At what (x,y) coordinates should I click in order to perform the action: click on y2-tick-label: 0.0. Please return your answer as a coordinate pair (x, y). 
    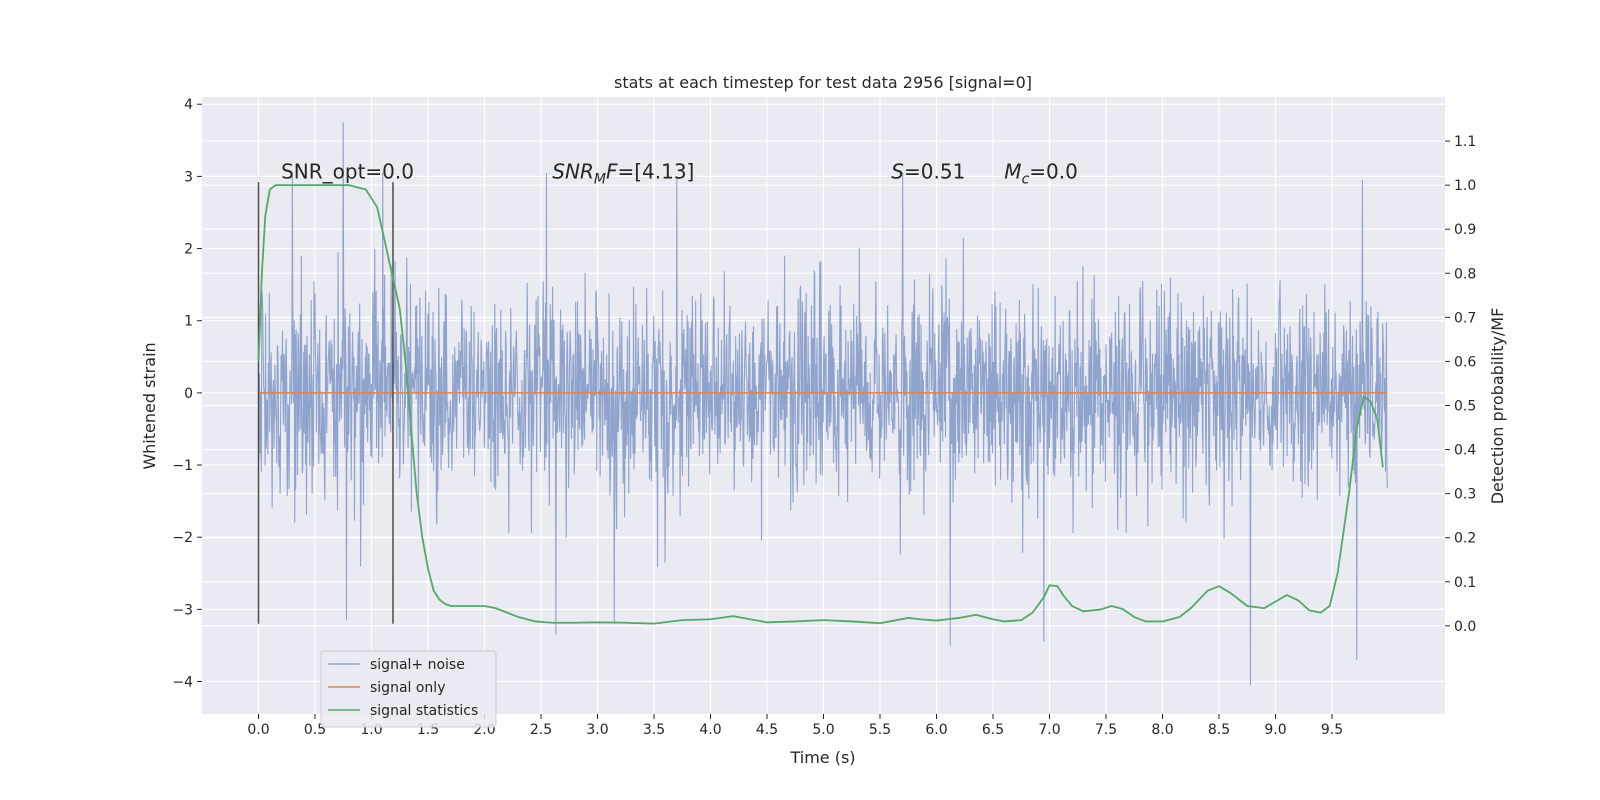
    Looking at the image, I should click on (1465, 627).